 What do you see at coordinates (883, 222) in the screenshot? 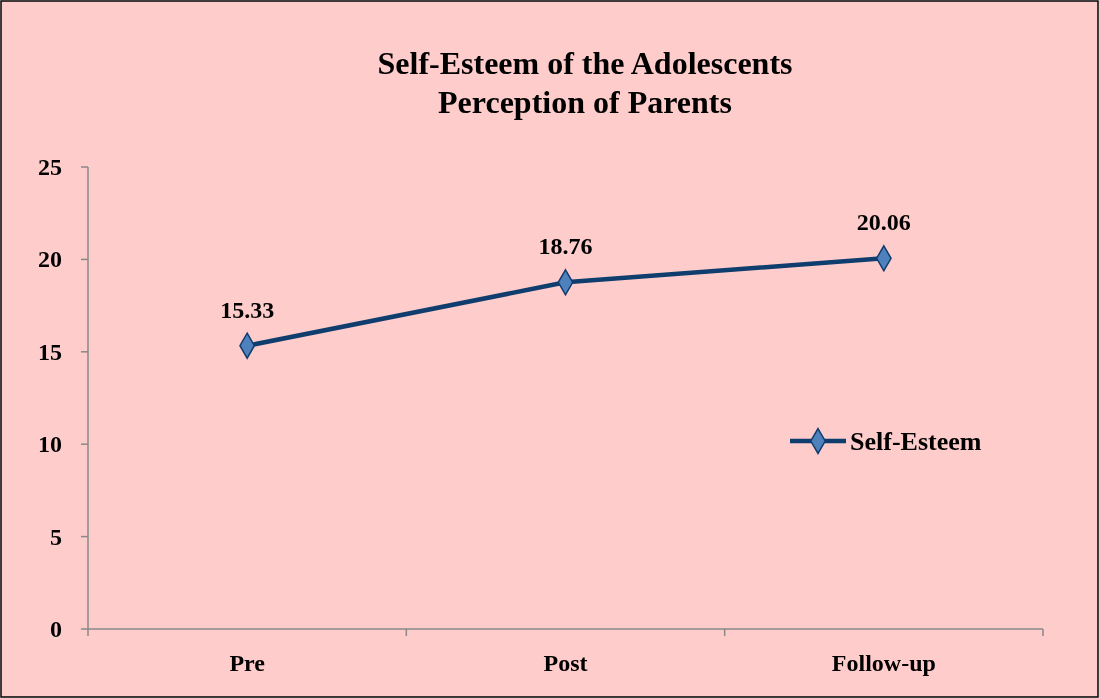
I see `data-label: 20.06` at bounding box center [883, 222].